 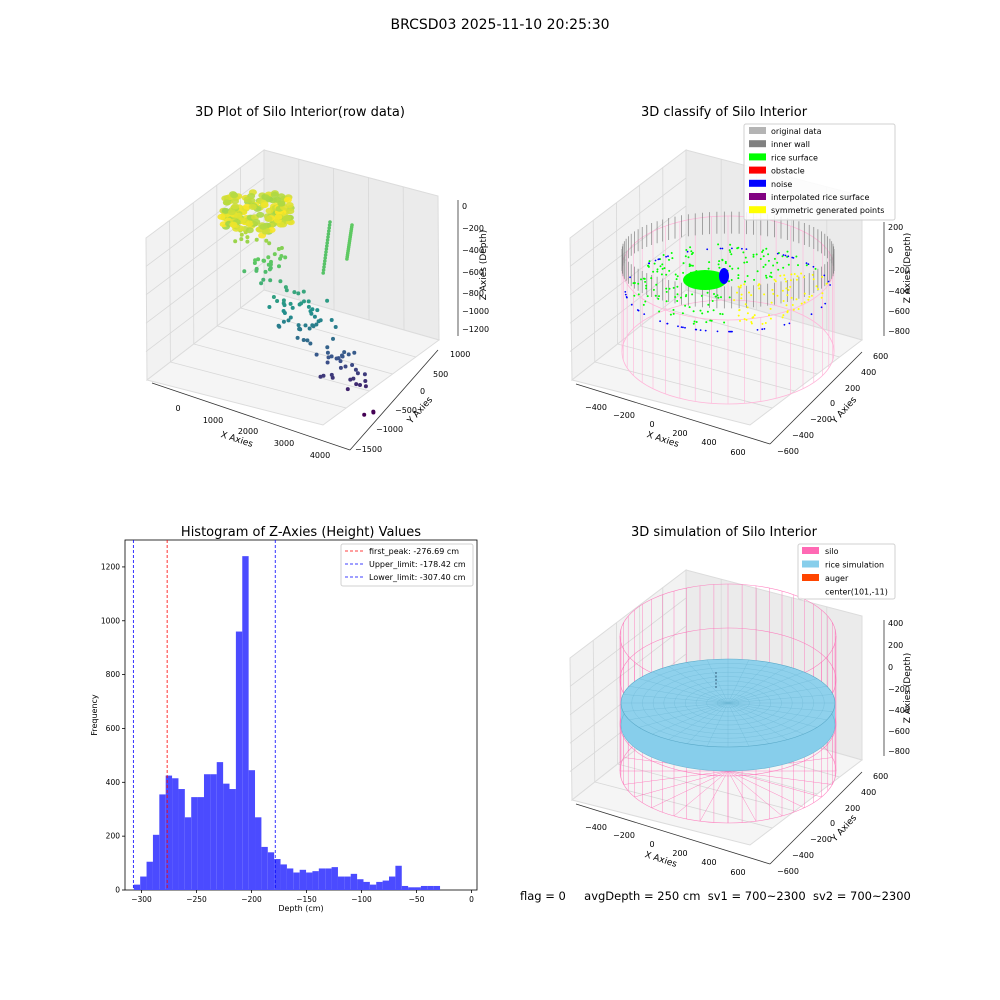 What do you see at coordinates (414, 551) in the screenshot?
I see `legend-label: first_peak: -276.69 cm` at bounding box center [414, 551].